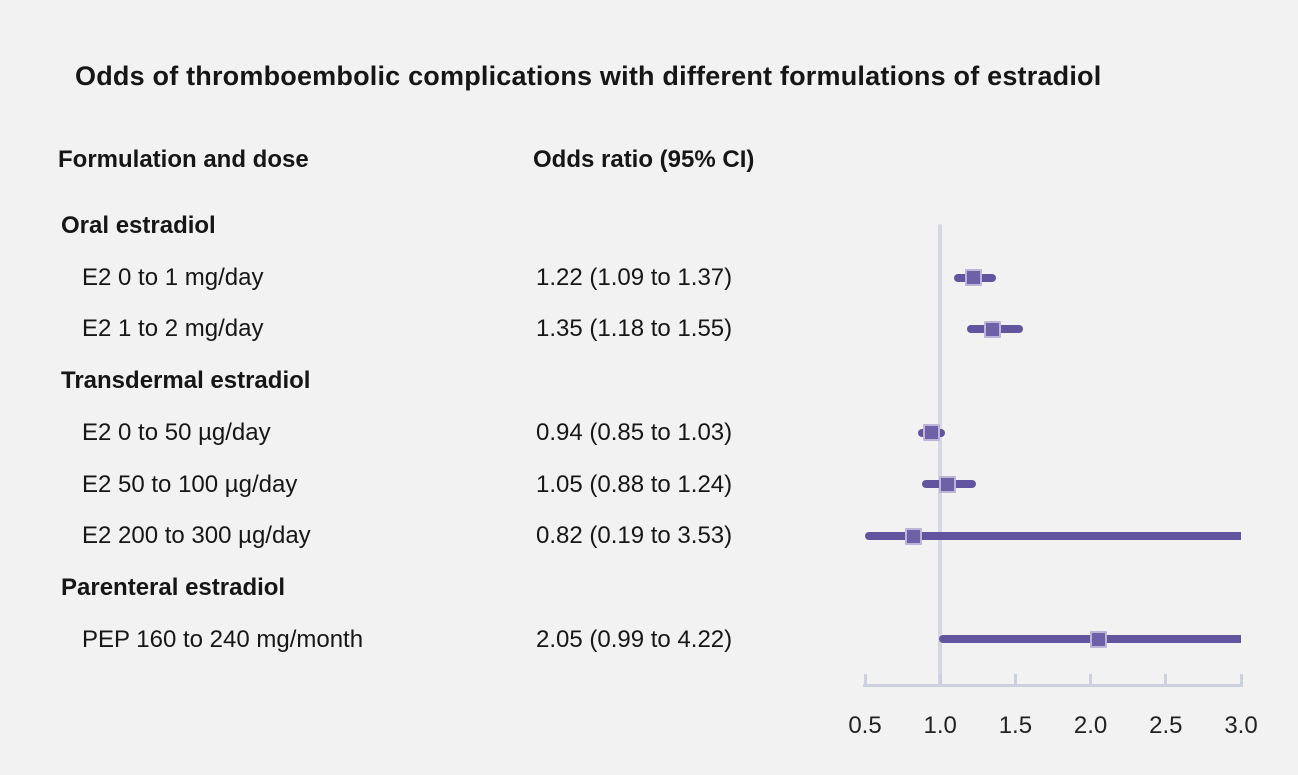 The width and height of the screenshot is (1298, 775). I want to click on row-label: E2 1 to 2 mg/day, so click(173, 329).